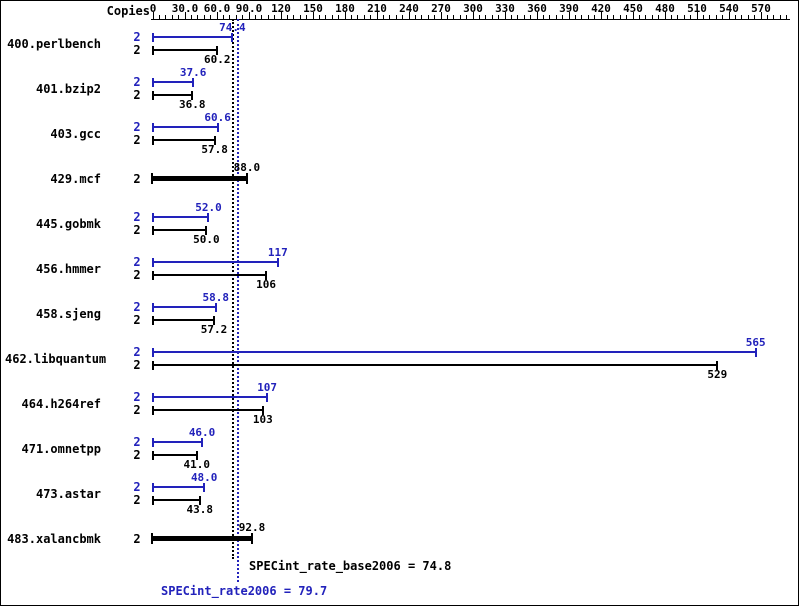 This screenshot has height=606, width=799. What do you see at coordinates (262, 419) in the screenshot?
I see `bar-value-label: 103` at bounding box center [262, 419].